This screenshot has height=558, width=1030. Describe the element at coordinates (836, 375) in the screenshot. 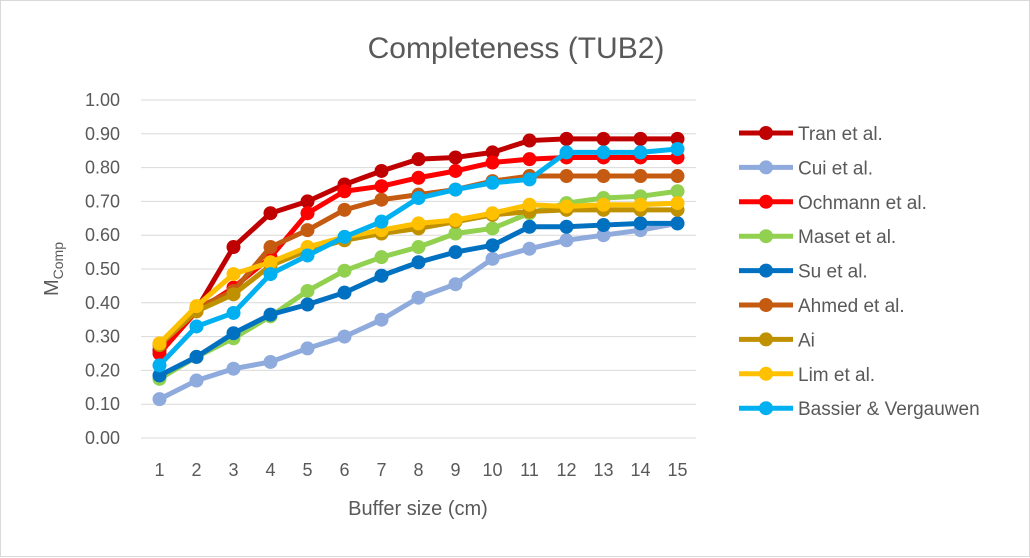

I see `legend-label: Lim et al.` at that location.